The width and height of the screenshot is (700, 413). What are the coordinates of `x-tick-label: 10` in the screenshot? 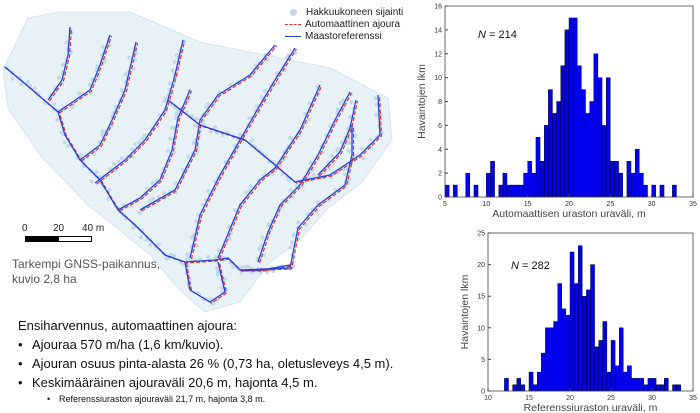 It's located at (488, 398).